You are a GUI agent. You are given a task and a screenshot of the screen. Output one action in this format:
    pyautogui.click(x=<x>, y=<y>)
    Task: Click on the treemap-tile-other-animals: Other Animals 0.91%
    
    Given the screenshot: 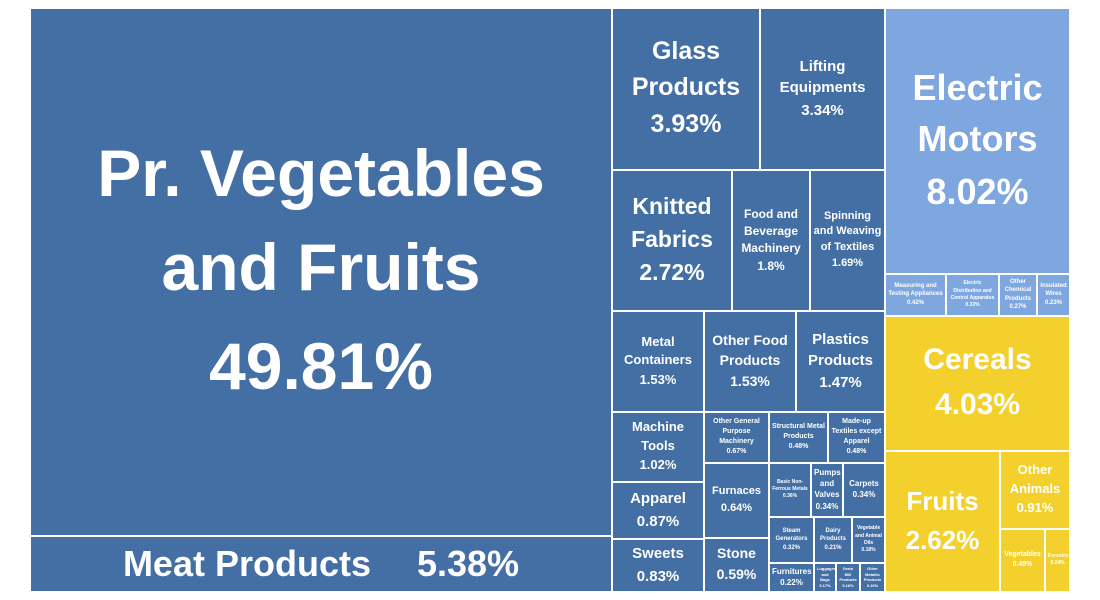 What is the action you would take?
    pyautogui.click(x=1035, y=490)
    